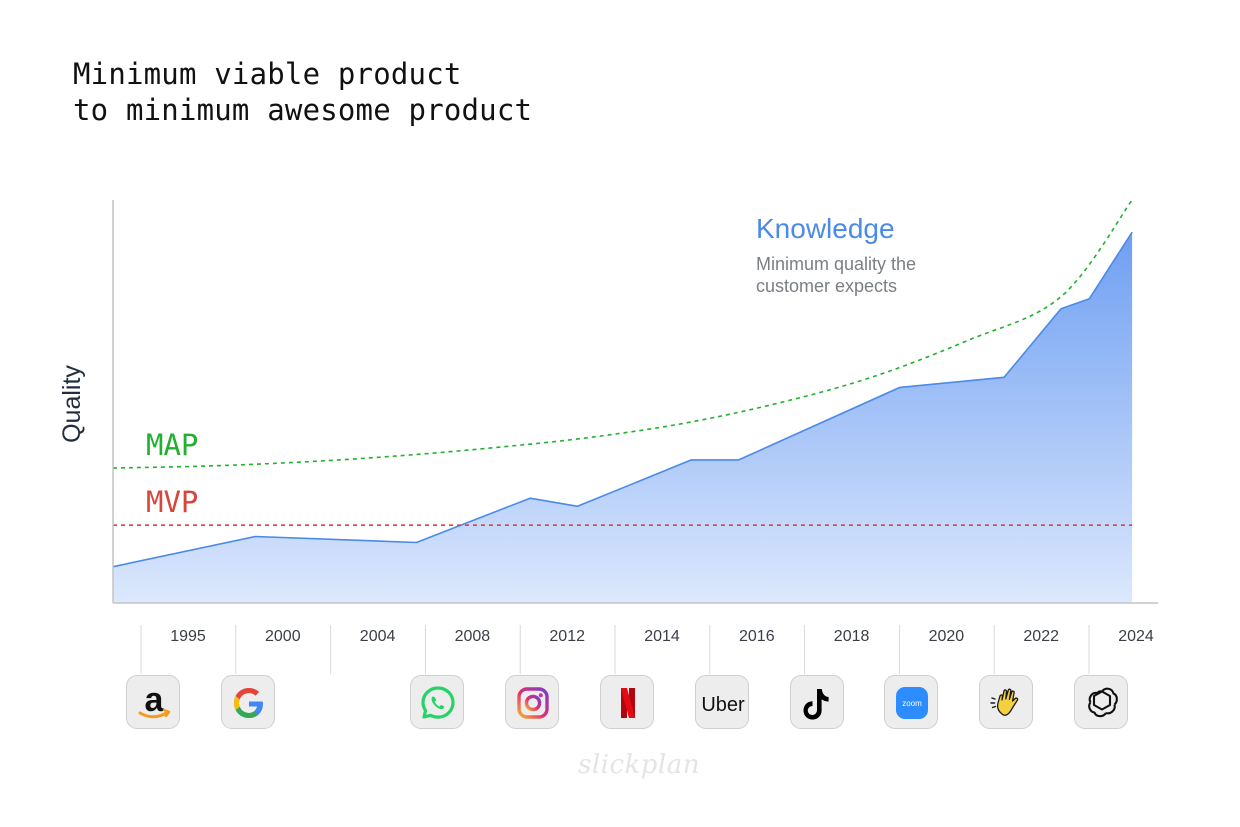 The width and height of the screenshot is (1240, 827). What do you see at coordinates (303, 110) in the screenshot?
I see `title-line-2: to minimum awesome product` at bounding box center [303, 110].